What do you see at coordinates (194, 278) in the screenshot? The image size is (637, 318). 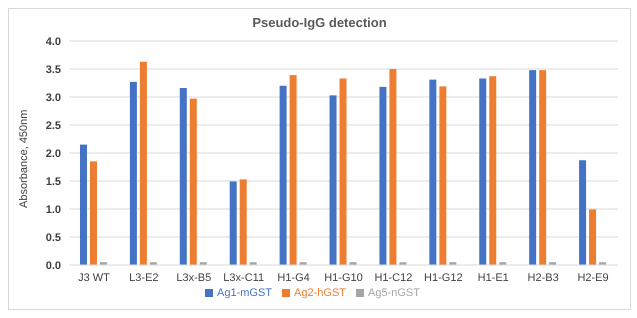 I see `x-tick-label: L3x-B5` at bounding box center [194, 278].